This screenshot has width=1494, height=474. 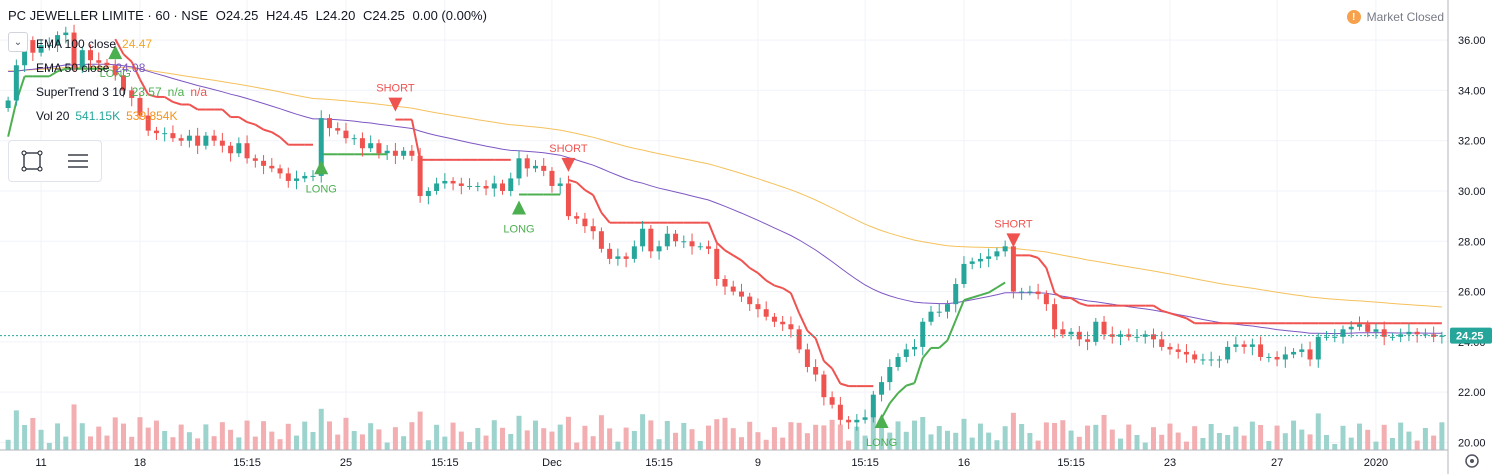 I want to click on low-value: L24.20, so click(x=335, y=15).